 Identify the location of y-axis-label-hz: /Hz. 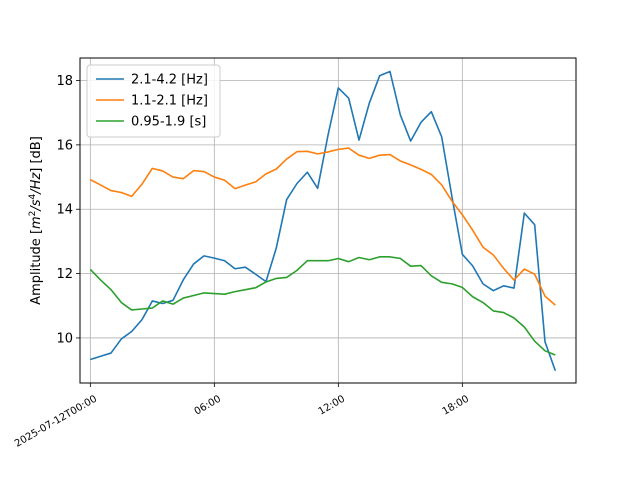
(36, 183).